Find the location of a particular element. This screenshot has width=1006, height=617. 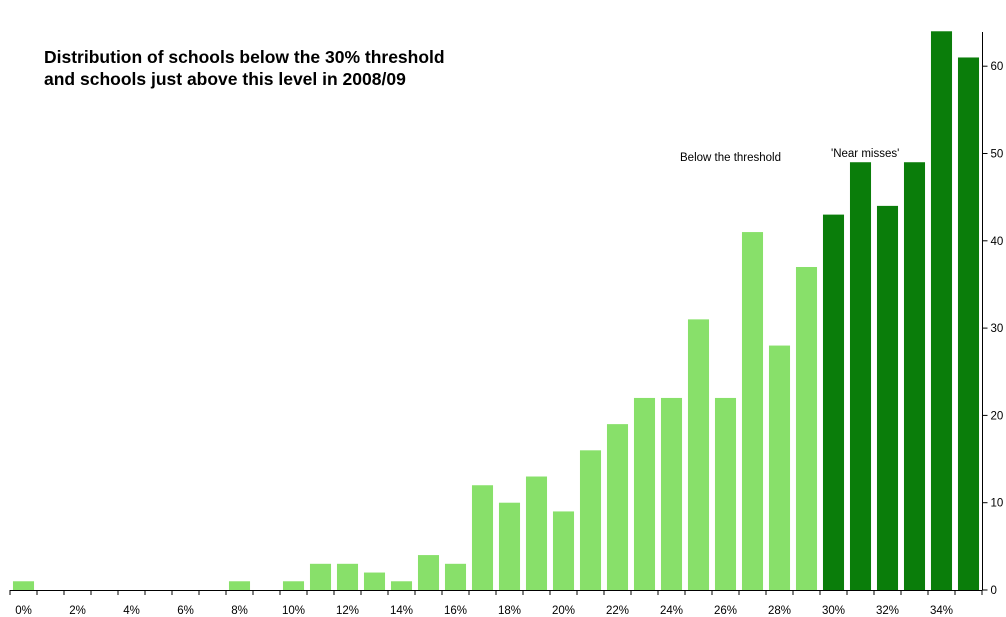

bar-25% is located at coordinates (698, 454).